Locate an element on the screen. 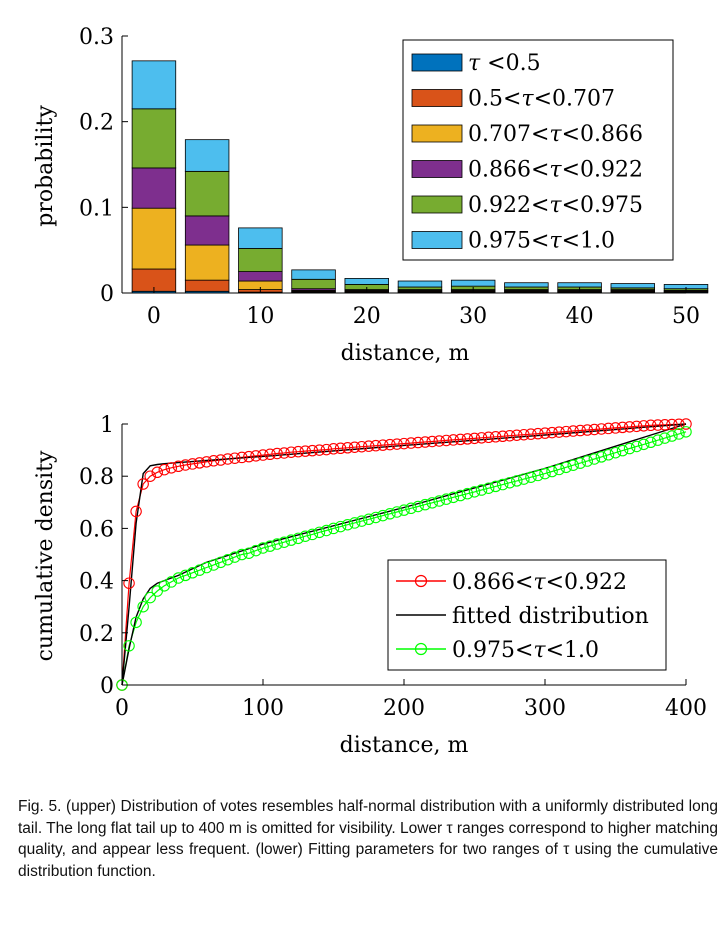 This screenshot has height=935, width=728. y-tick-label: 0.1 is located at coordinates (96, 208).